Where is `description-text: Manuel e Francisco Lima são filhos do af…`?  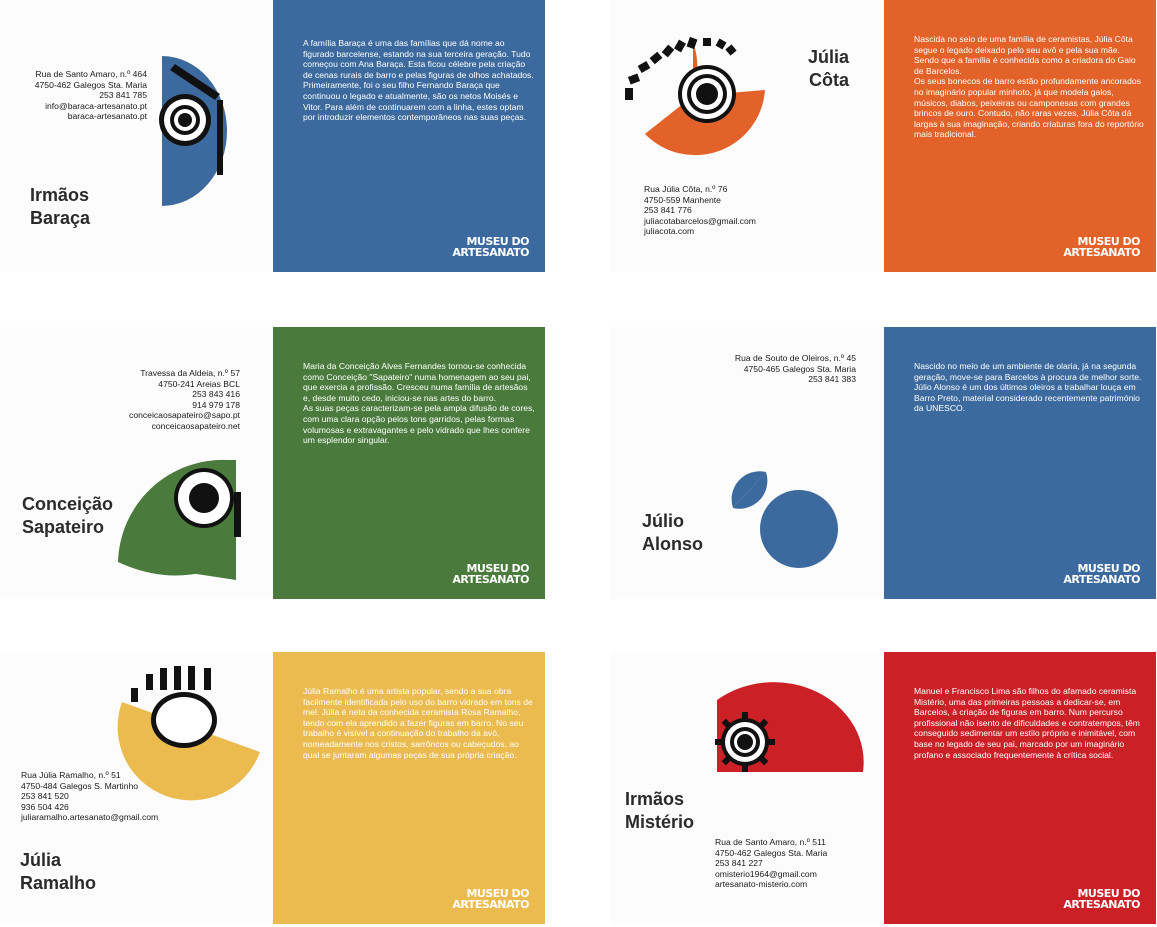 description-text: Manuel e Francisco Lima são filhos do af… is located at coordinates (1027, 723).